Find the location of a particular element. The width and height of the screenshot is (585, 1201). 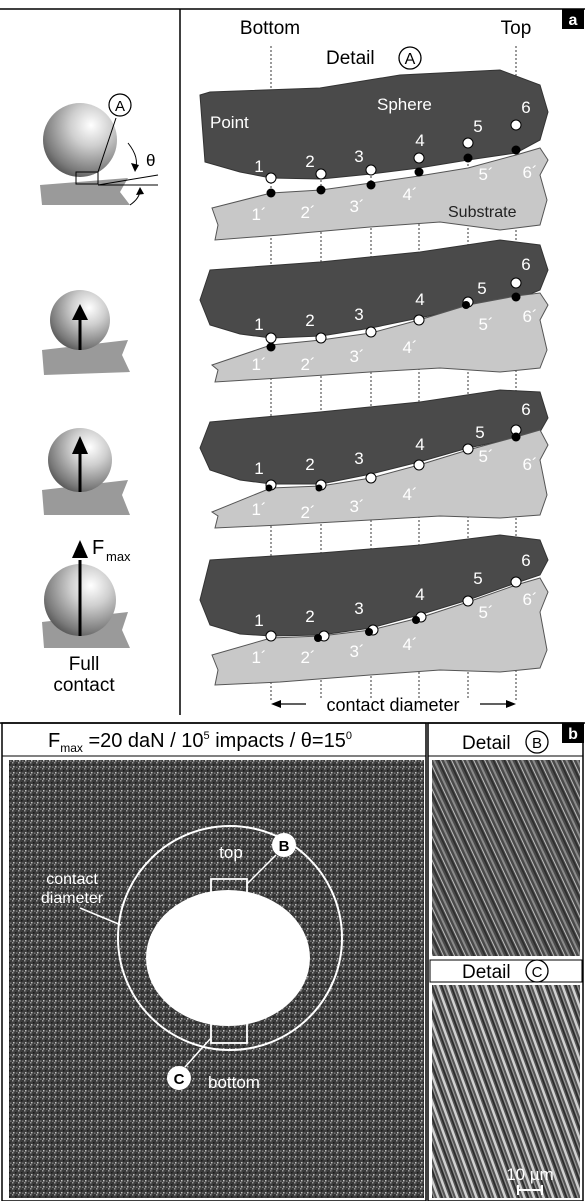

micrograph-detail-c is located at coordinates (506, 1091).